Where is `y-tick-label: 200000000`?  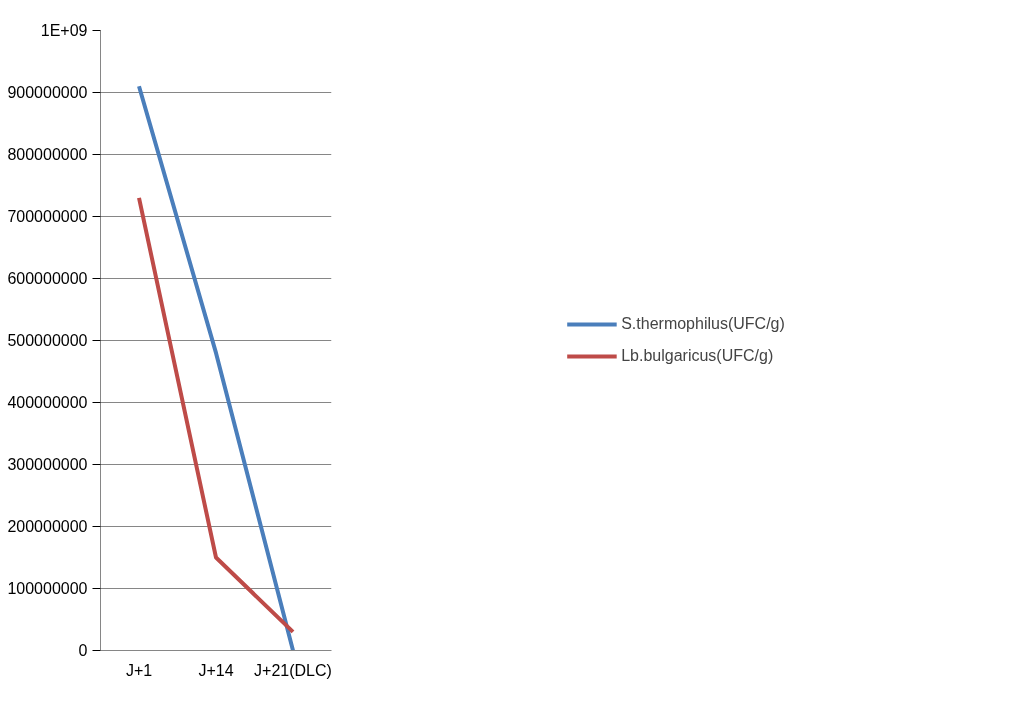
y-tick-label: 200000000 is located at coordinates (47, 526).